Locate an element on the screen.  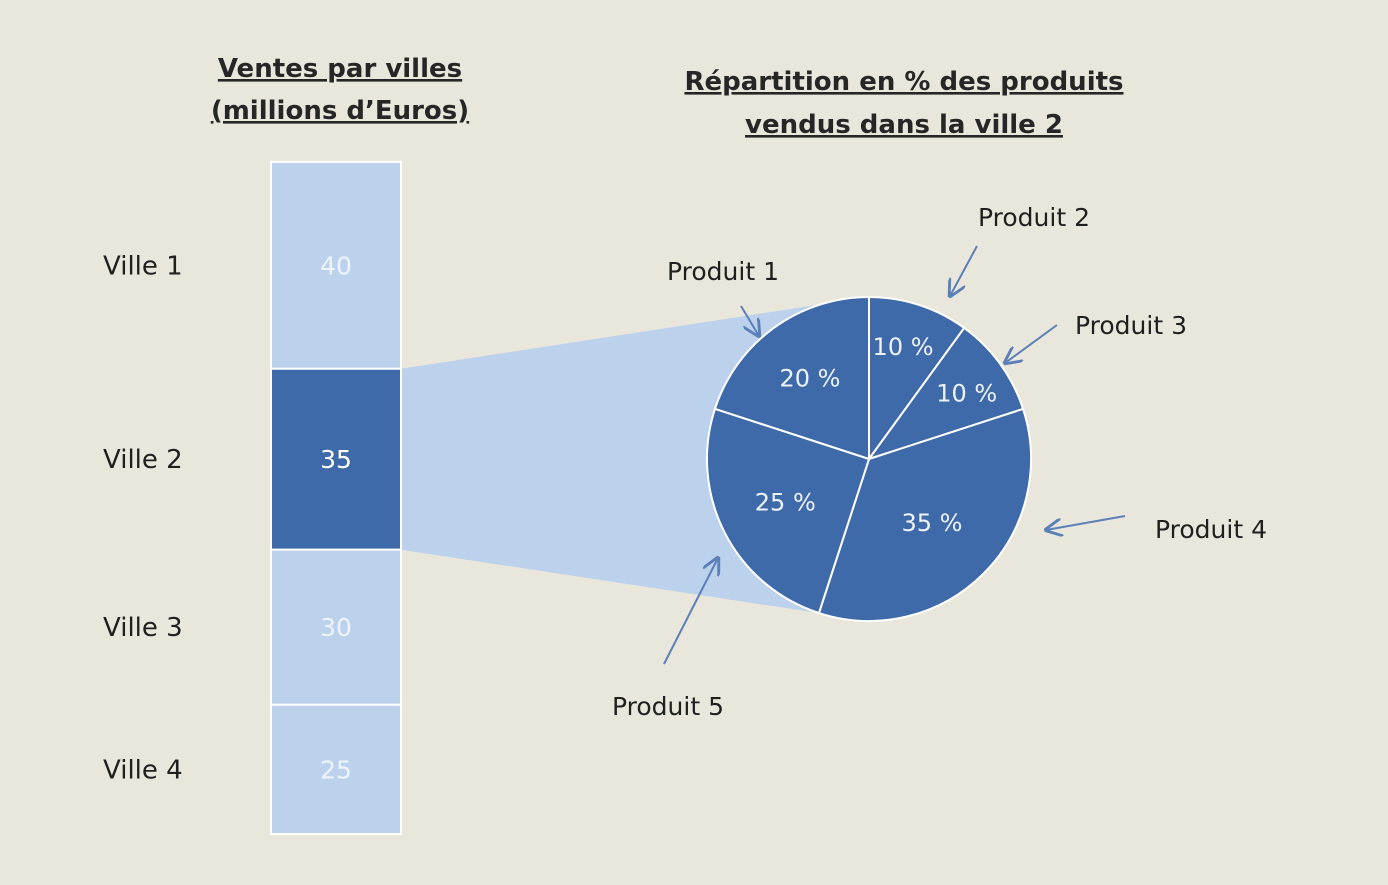
product-label-produit-4: Produit 4 is located at coordinates (1211, 529).